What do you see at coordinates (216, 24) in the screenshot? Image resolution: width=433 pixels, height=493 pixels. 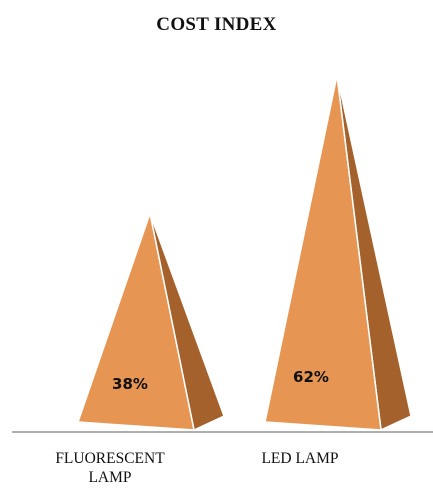 I see `chart-title: COST INDEX` at bounding box center [216, 24].